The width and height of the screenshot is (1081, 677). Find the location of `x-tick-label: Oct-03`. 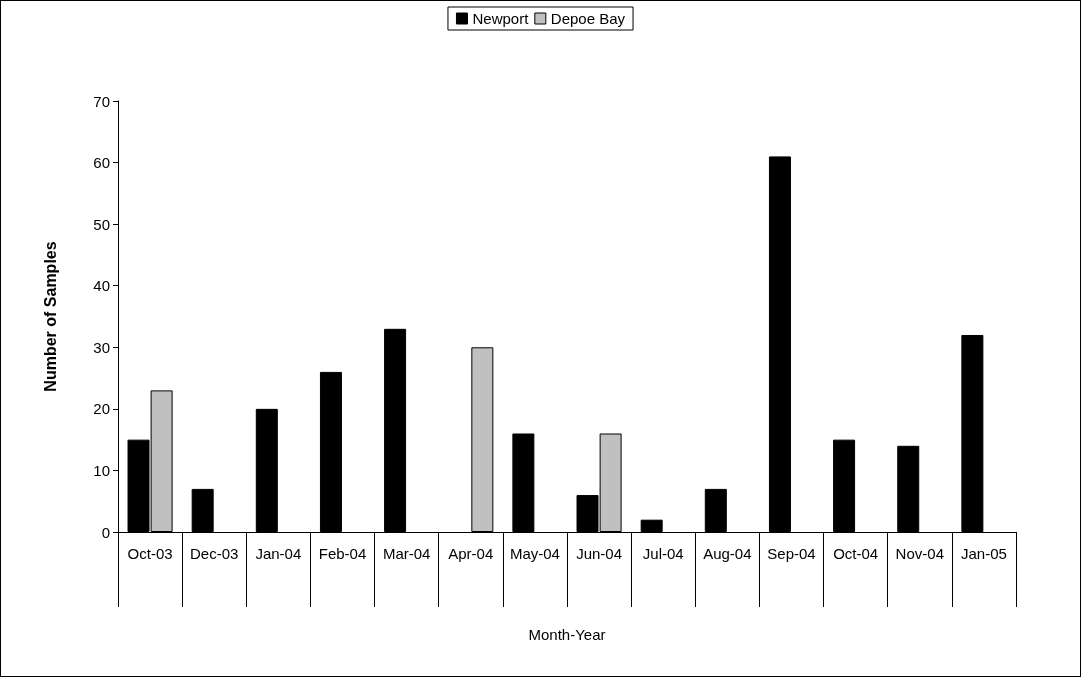

x-tick-label: Oct-03 is located at coordinates (150, 553).